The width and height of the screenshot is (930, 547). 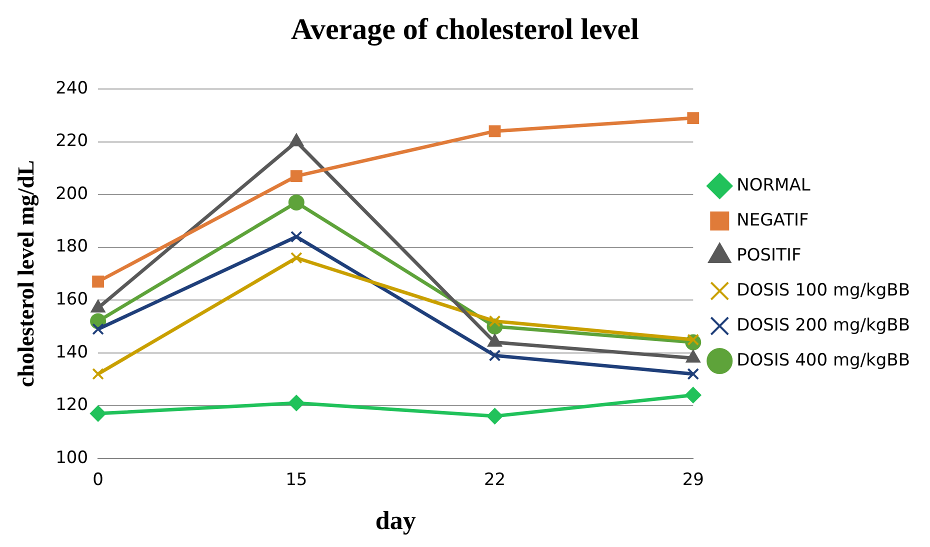 I want to click on y-tick-label: 240, so click(x=72, y=88).